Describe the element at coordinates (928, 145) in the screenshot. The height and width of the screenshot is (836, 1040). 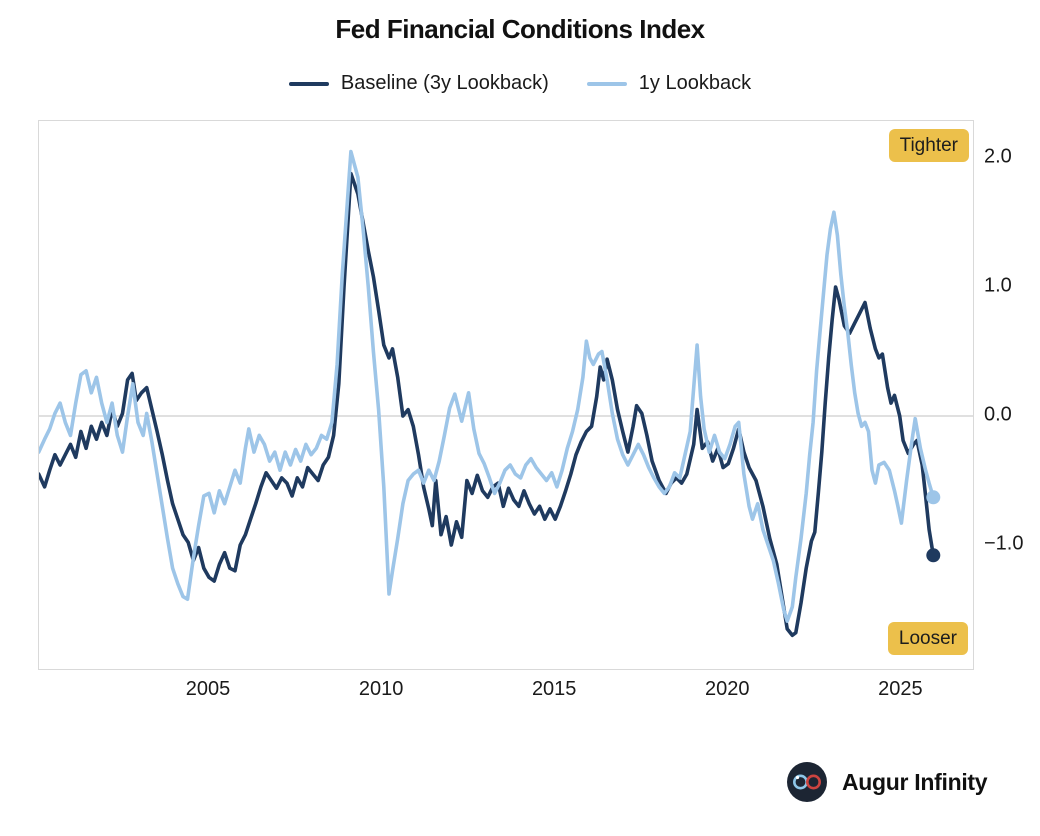
I see `tighter-badge: Tighter` at that location.